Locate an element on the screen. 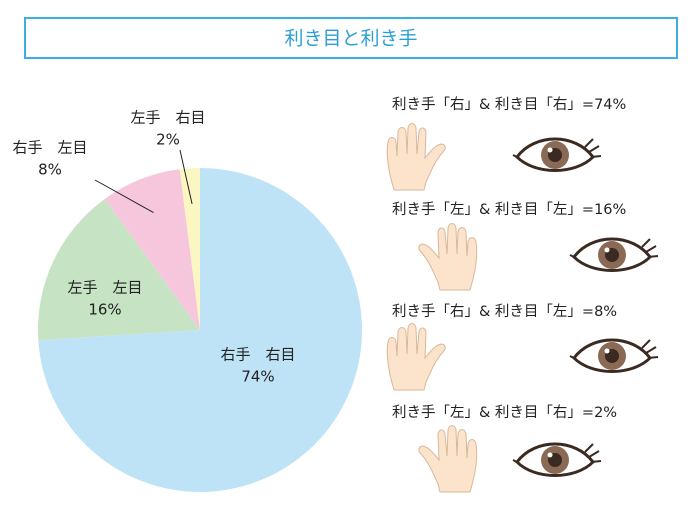 The width and height of the screenshot is (700, 524). chart-title: 利き目と利き手 is located at coordinates (350, 39).